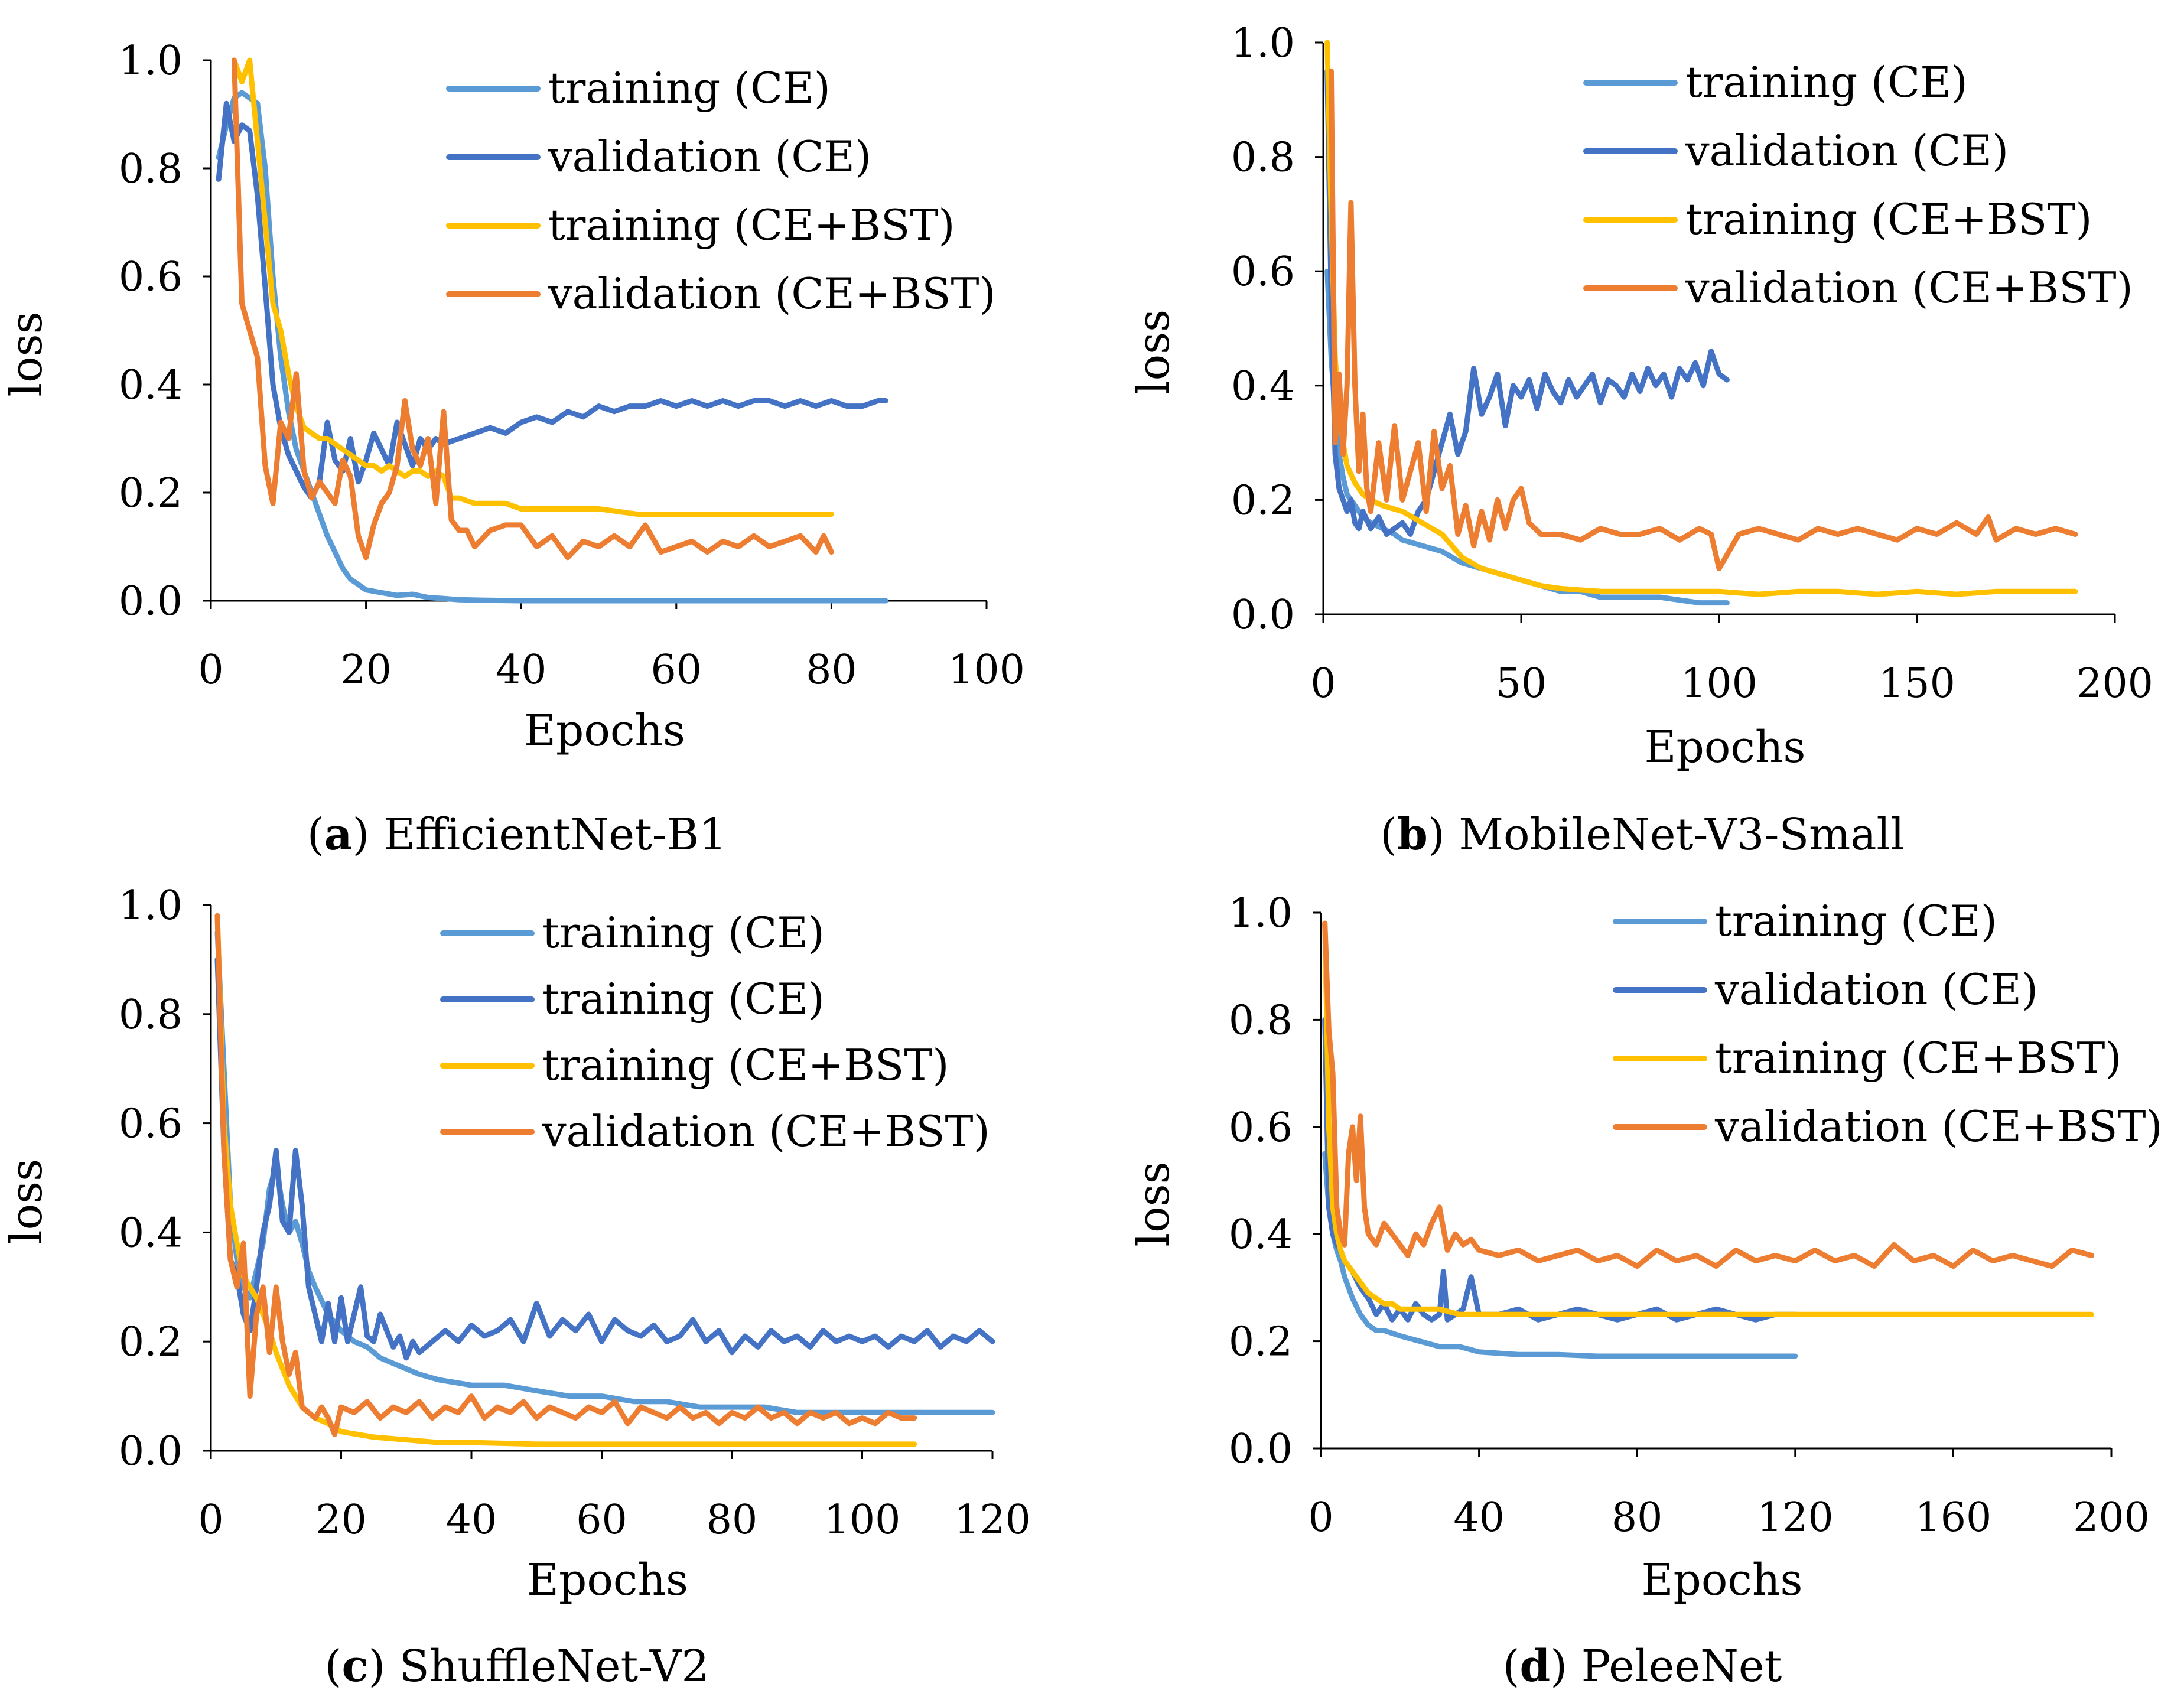  I want to click on x-tick-label-d: 80, so click(1637, 1517).